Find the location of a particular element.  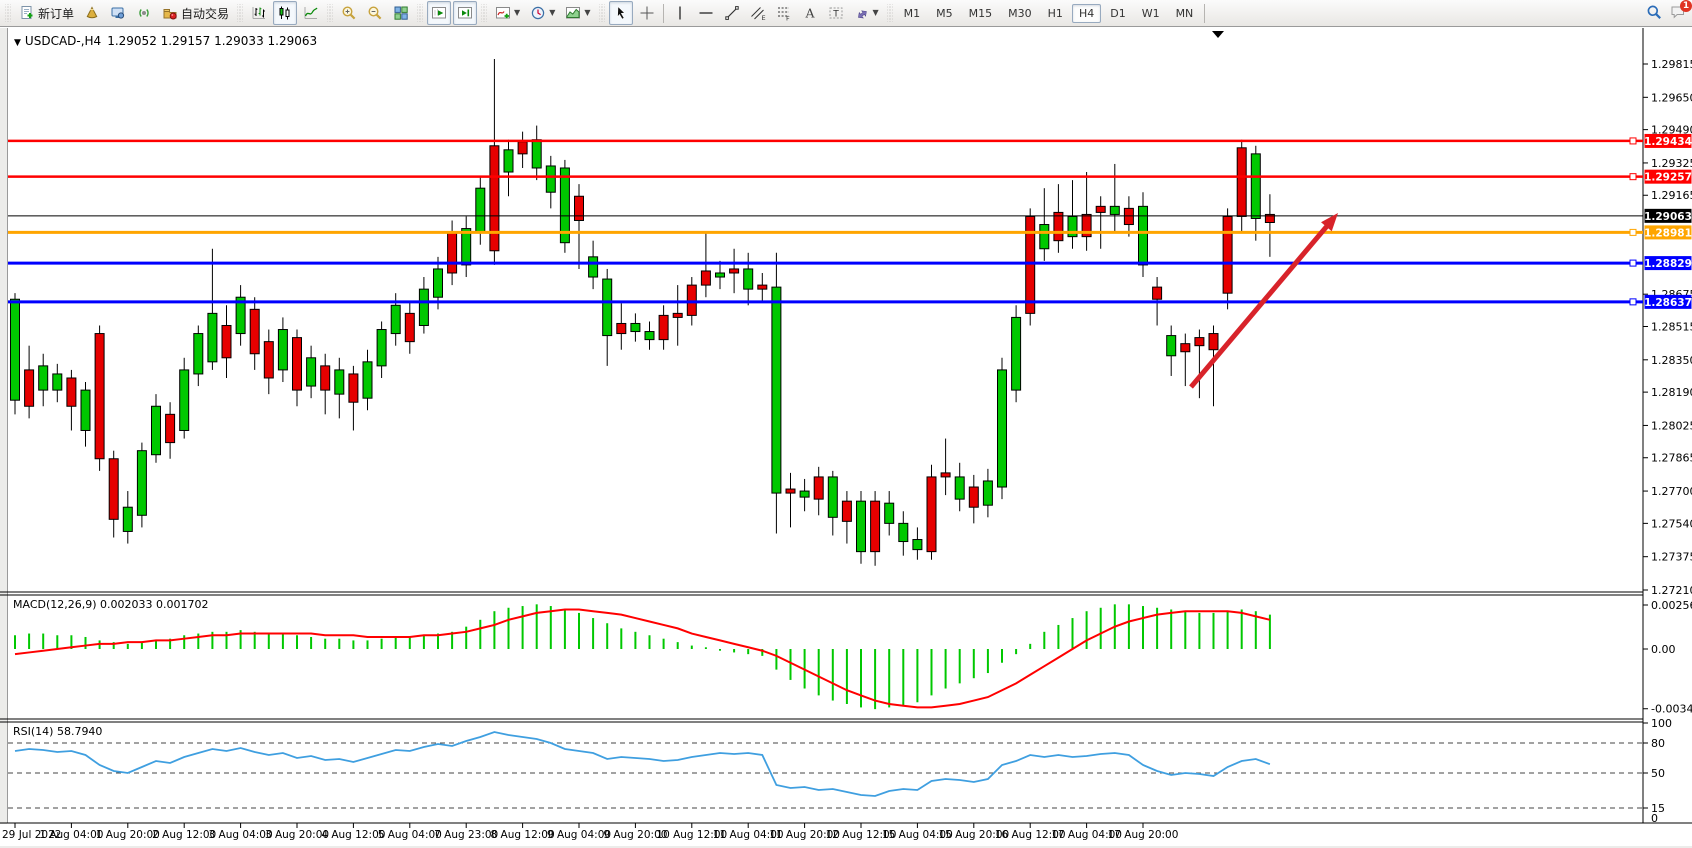

macd-tick-label: -0.003477 is located at coordinates (1671, 709).